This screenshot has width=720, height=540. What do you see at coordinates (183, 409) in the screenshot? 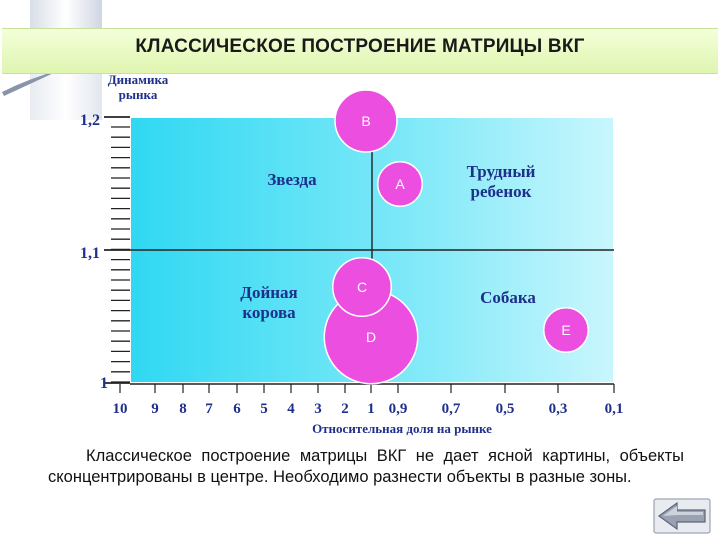
I see `x-tick-label: 8` at bounding box center [183, 409].